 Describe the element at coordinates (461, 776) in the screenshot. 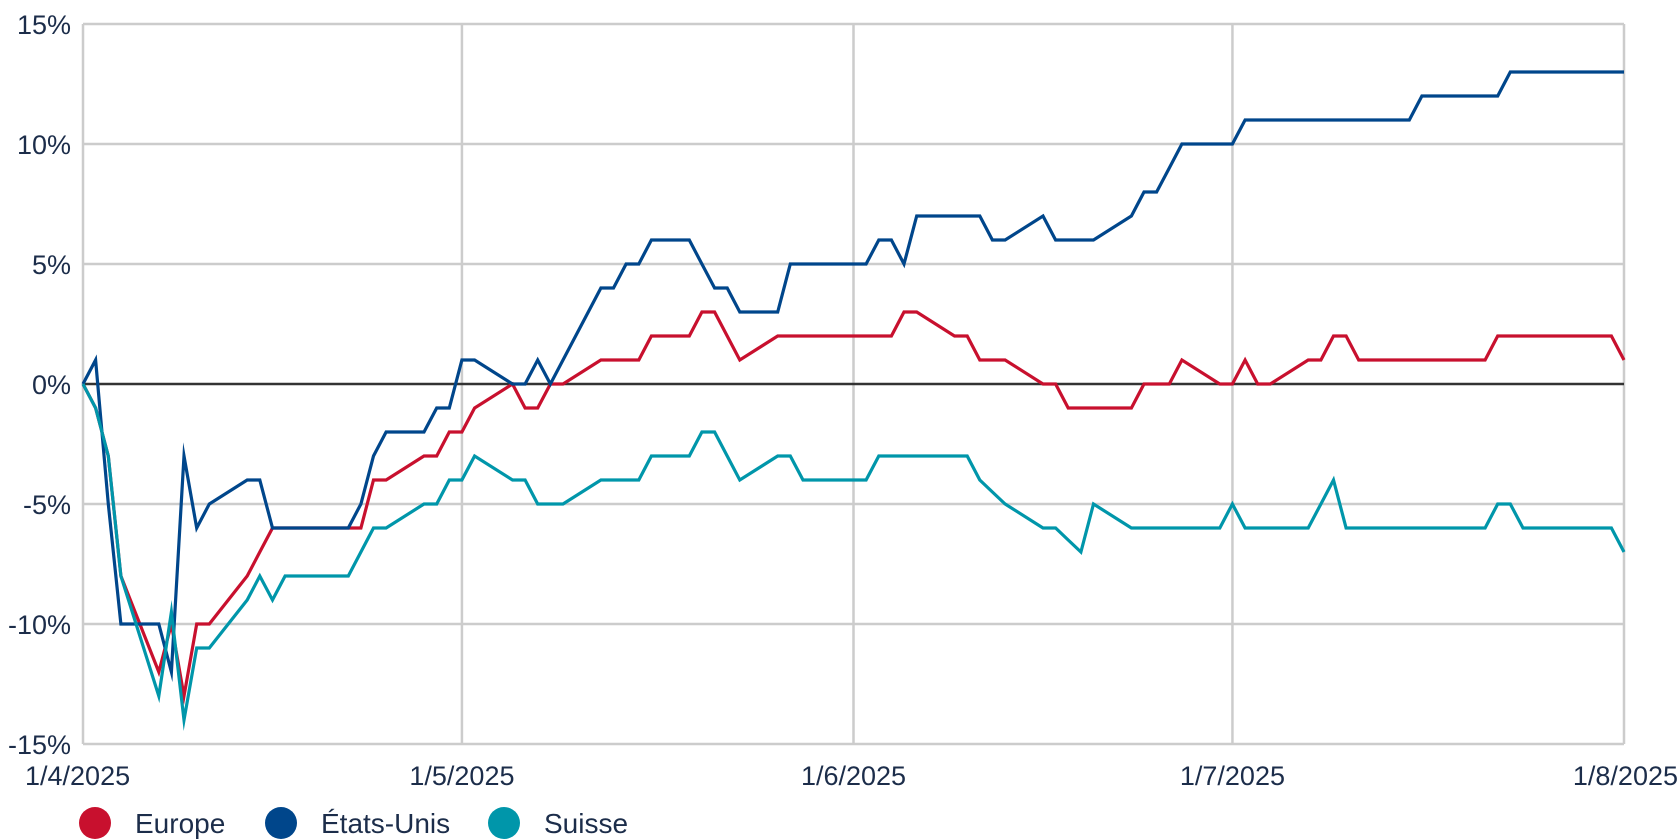

I see `x-tick-label: 1/5/2025` at that location.